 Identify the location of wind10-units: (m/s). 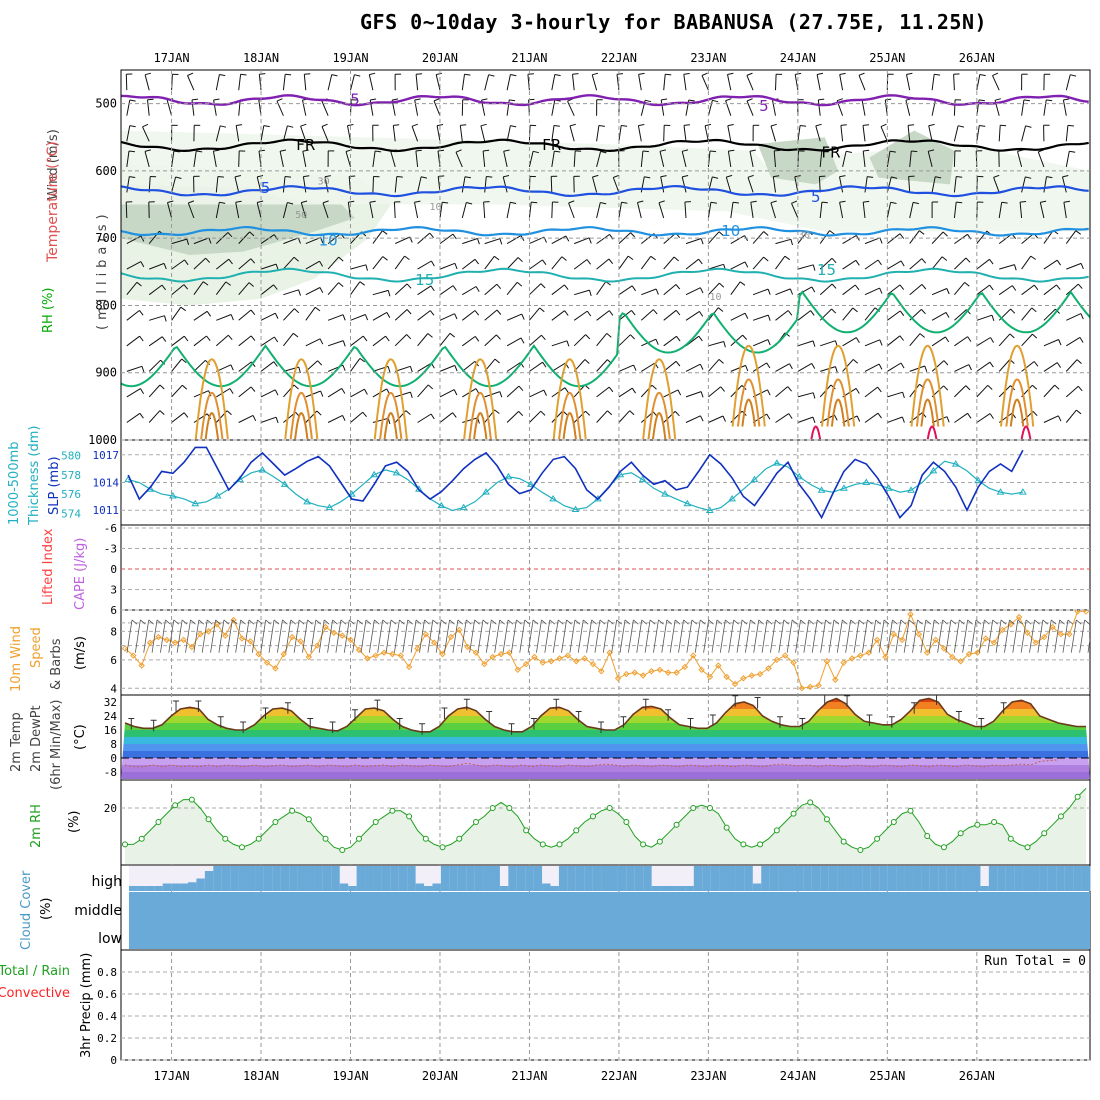
(80, 653).